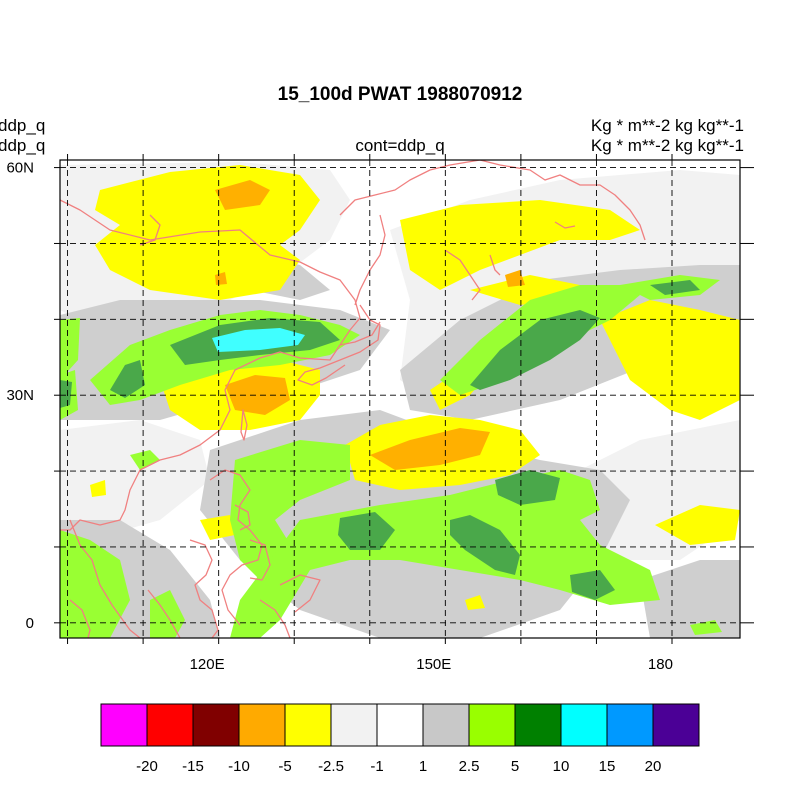 This screenshot has width=800, height=800. I want to click on colorbar-label: -20, so click(147, 766).